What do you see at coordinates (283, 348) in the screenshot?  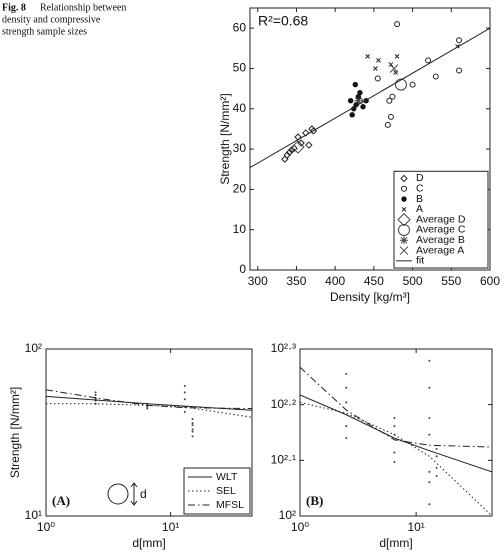 I see `y-tick-label: 10²·³` at bounding box center [283, 348].